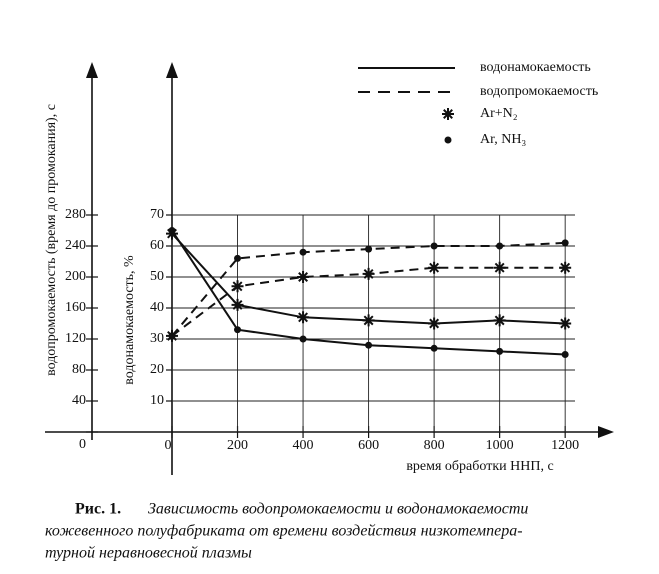 This screenshot has width=659, height=574. I want to click on y-axis-label: водонамокаемость, %, so click(129, 320).